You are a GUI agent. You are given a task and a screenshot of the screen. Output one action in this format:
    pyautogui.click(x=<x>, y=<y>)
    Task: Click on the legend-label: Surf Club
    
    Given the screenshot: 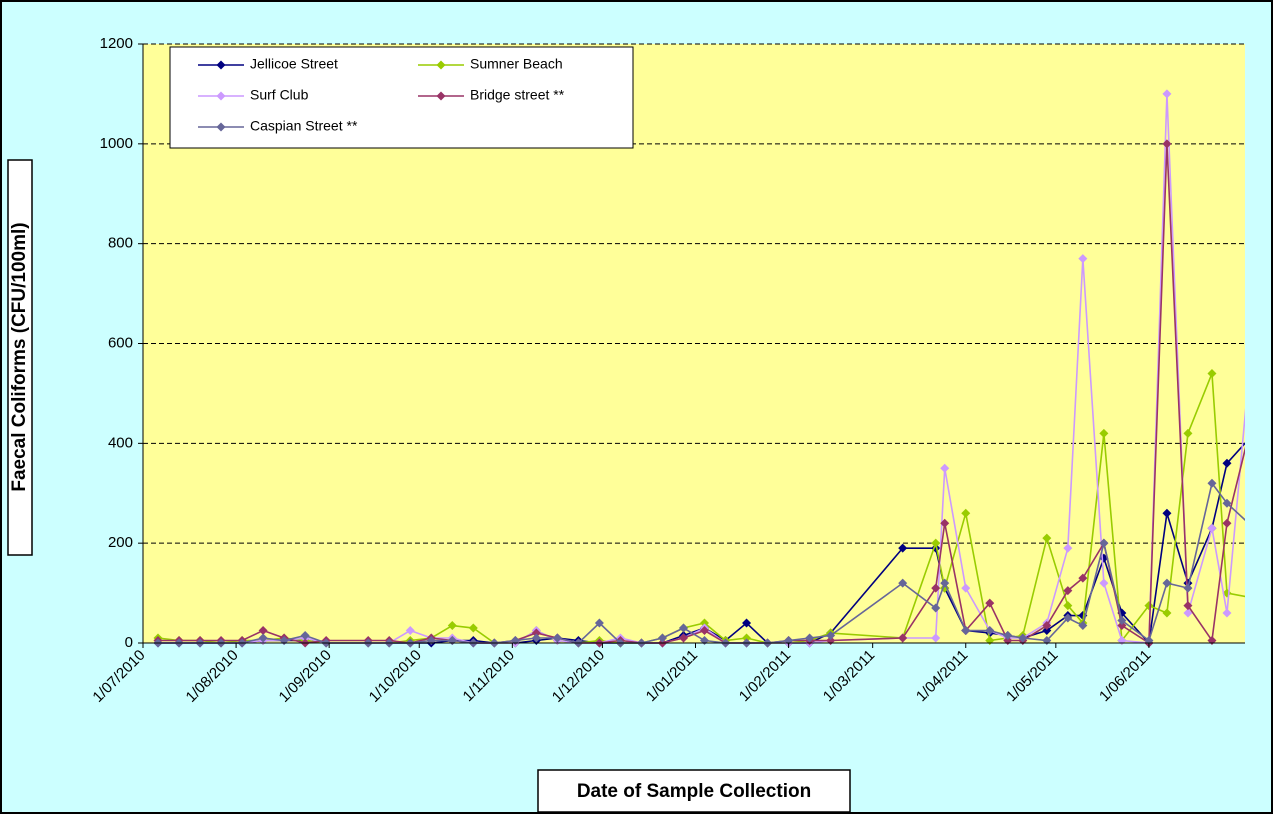 What is the action you would take?
    pyautogui.click(x=279, y=95)
    